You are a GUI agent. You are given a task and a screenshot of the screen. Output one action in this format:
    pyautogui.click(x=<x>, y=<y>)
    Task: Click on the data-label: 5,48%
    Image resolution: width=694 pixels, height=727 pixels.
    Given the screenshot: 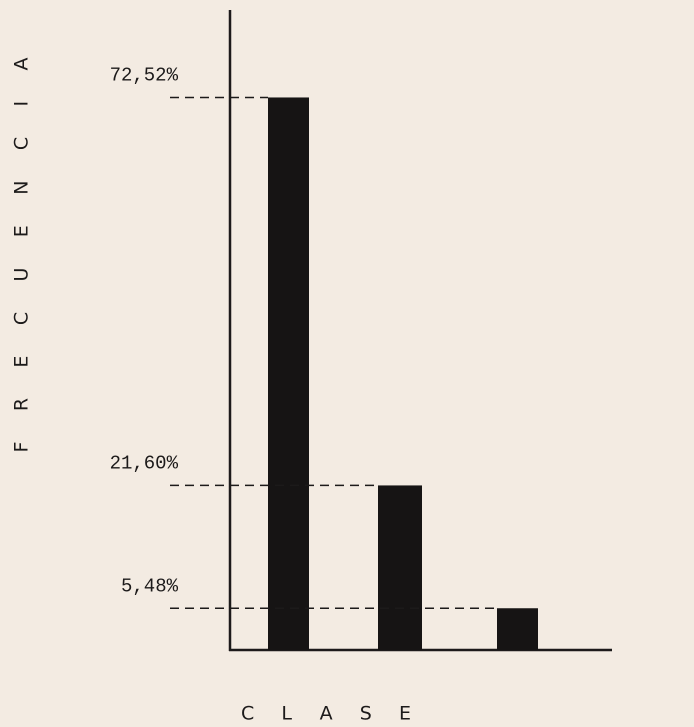 What is the action you would take?
    pyautogui.click(x=150, y=586)
    